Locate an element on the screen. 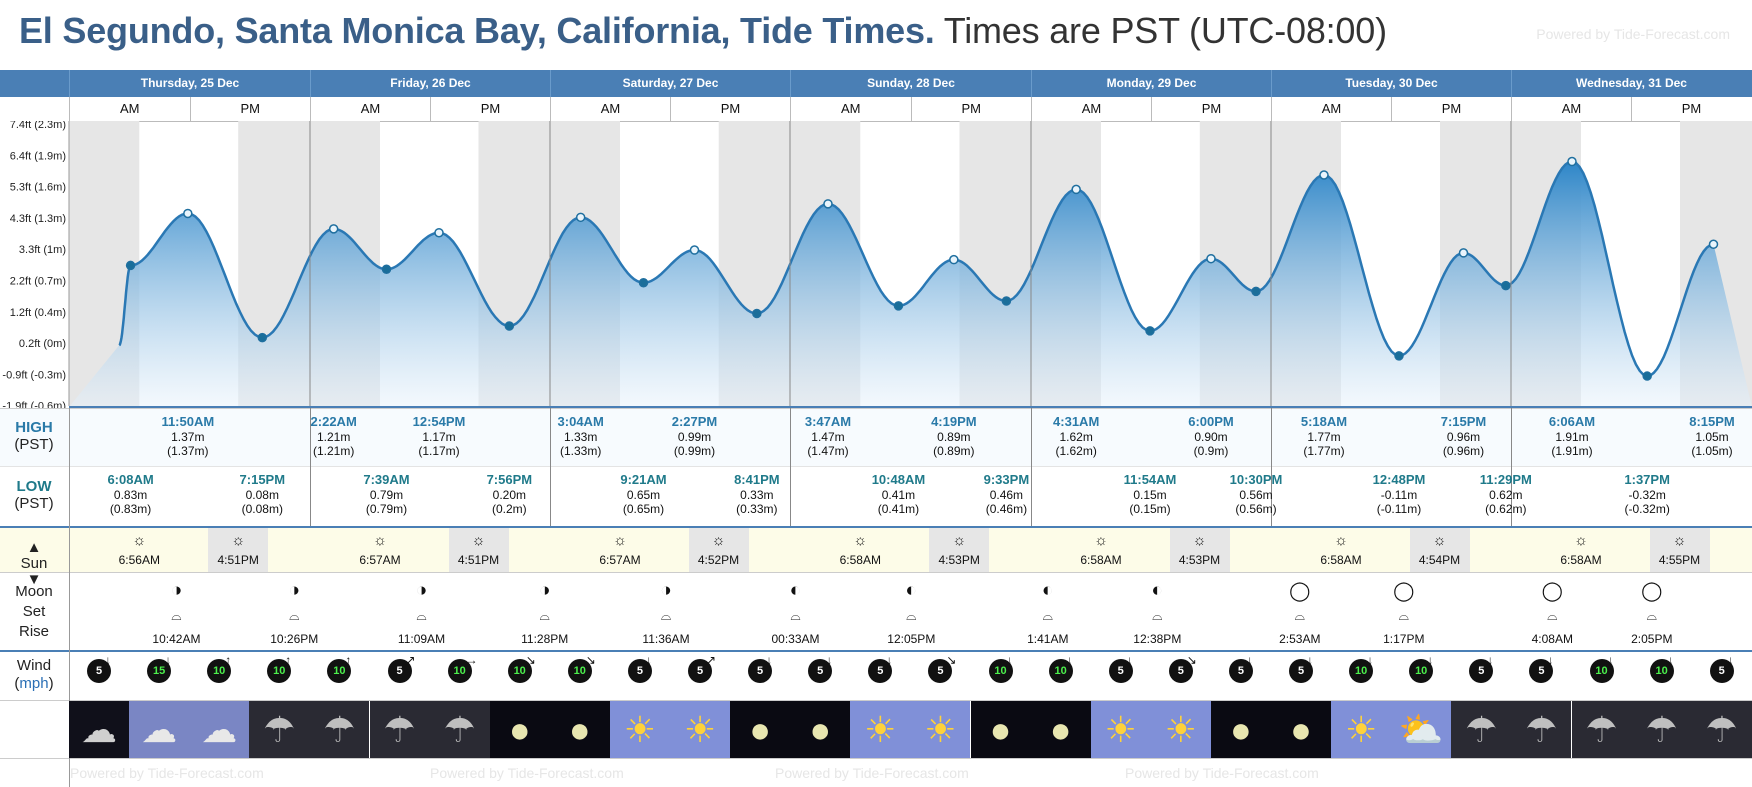 The width and height of the screenshot is (1752, 787). label-divider is located at coordinates (69, 597).